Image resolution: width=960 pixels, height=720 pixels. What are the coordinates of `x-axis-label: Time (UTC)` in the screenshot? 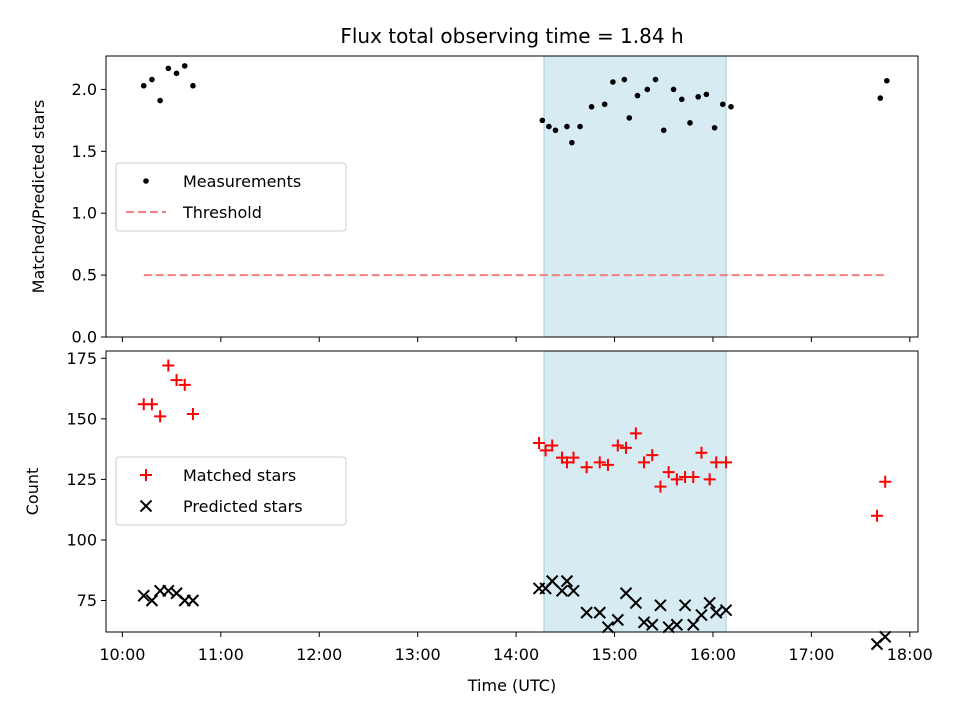 It's located at (511, 685).